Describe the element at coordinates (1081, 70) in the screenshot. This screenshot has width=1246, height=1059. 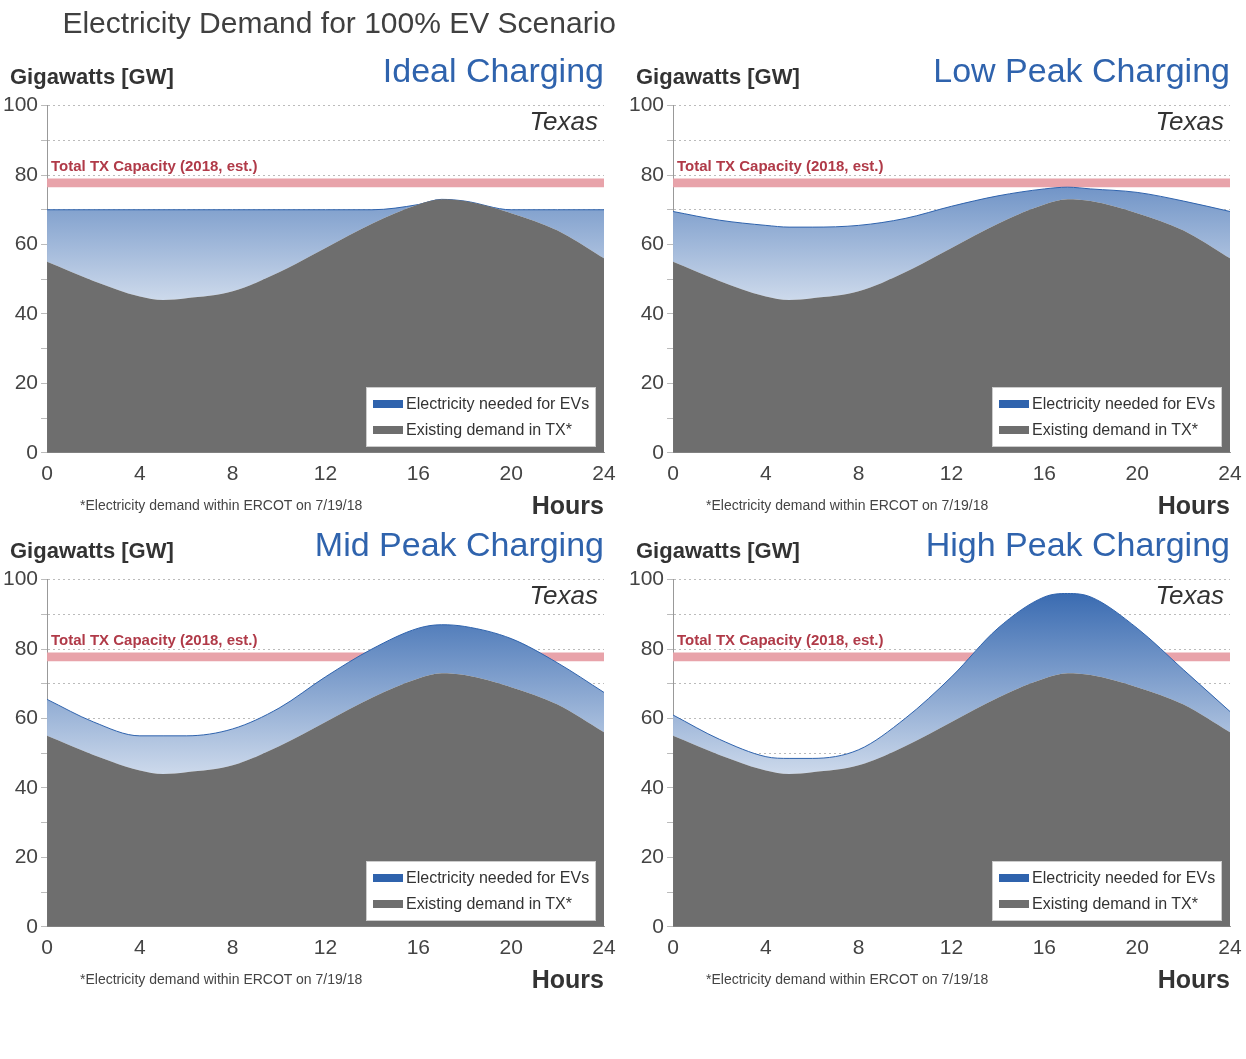
I see `chart-subtitle: Low Peak Charging` at that location.